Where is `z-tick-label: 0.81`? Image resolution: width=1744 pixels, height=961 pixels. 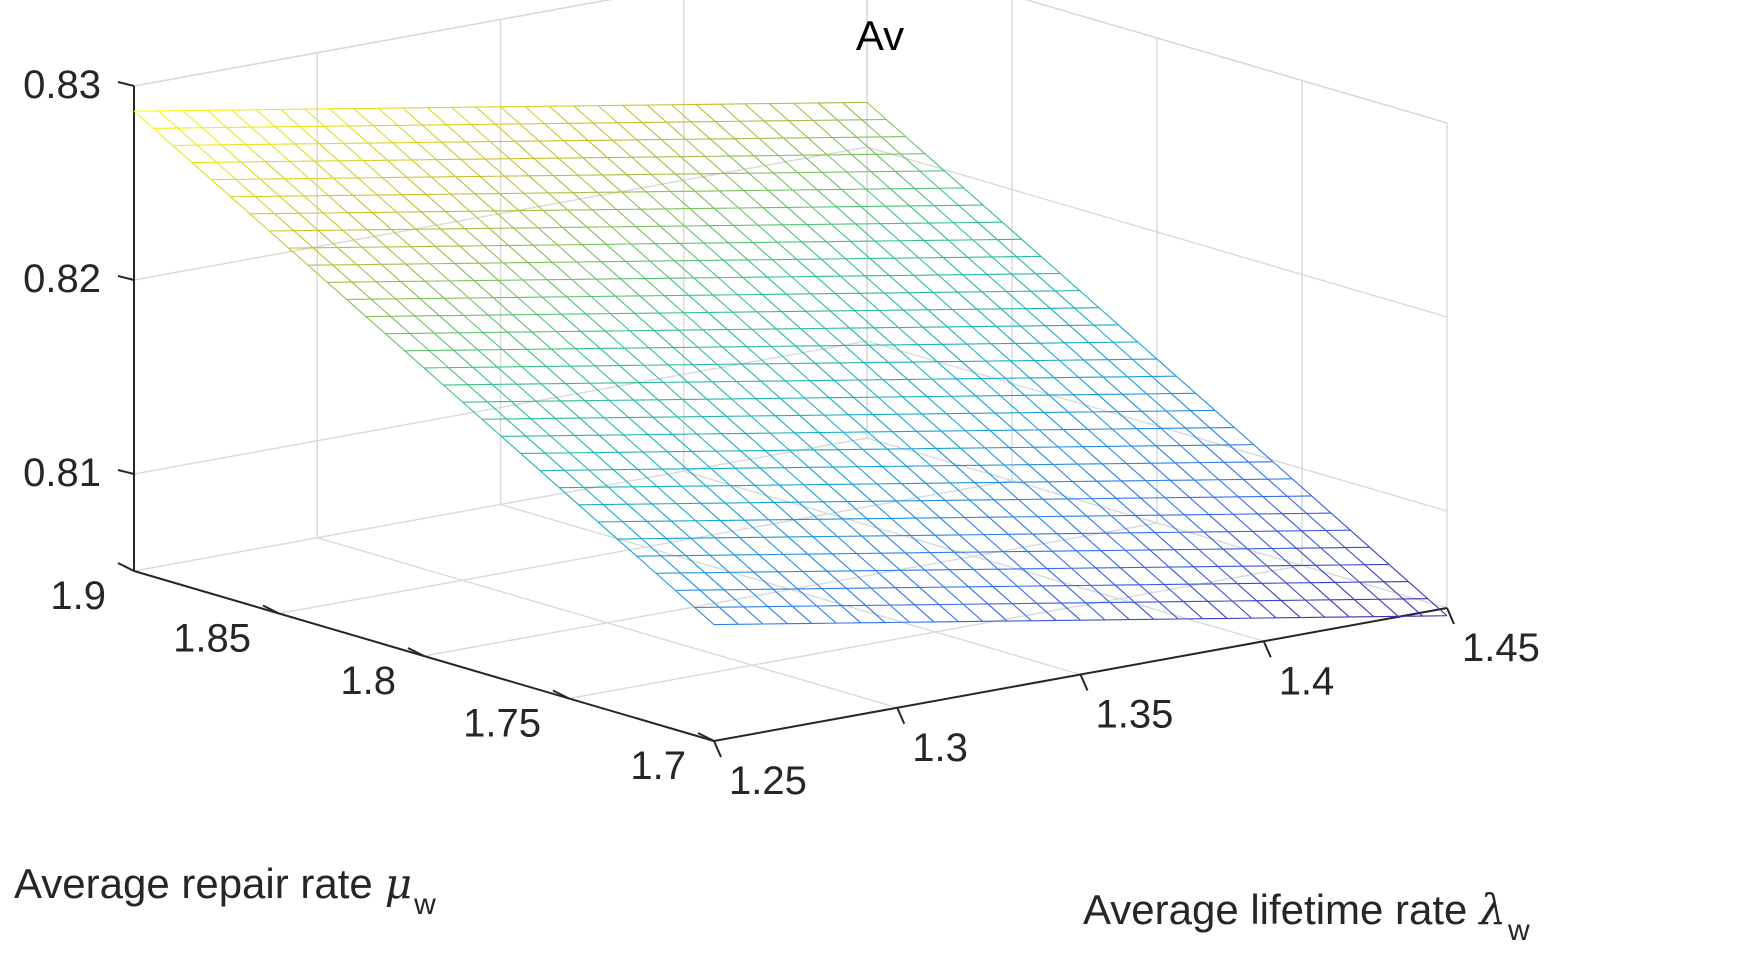 z-tick-label: 0.81 is located at coordinates (62, 473).